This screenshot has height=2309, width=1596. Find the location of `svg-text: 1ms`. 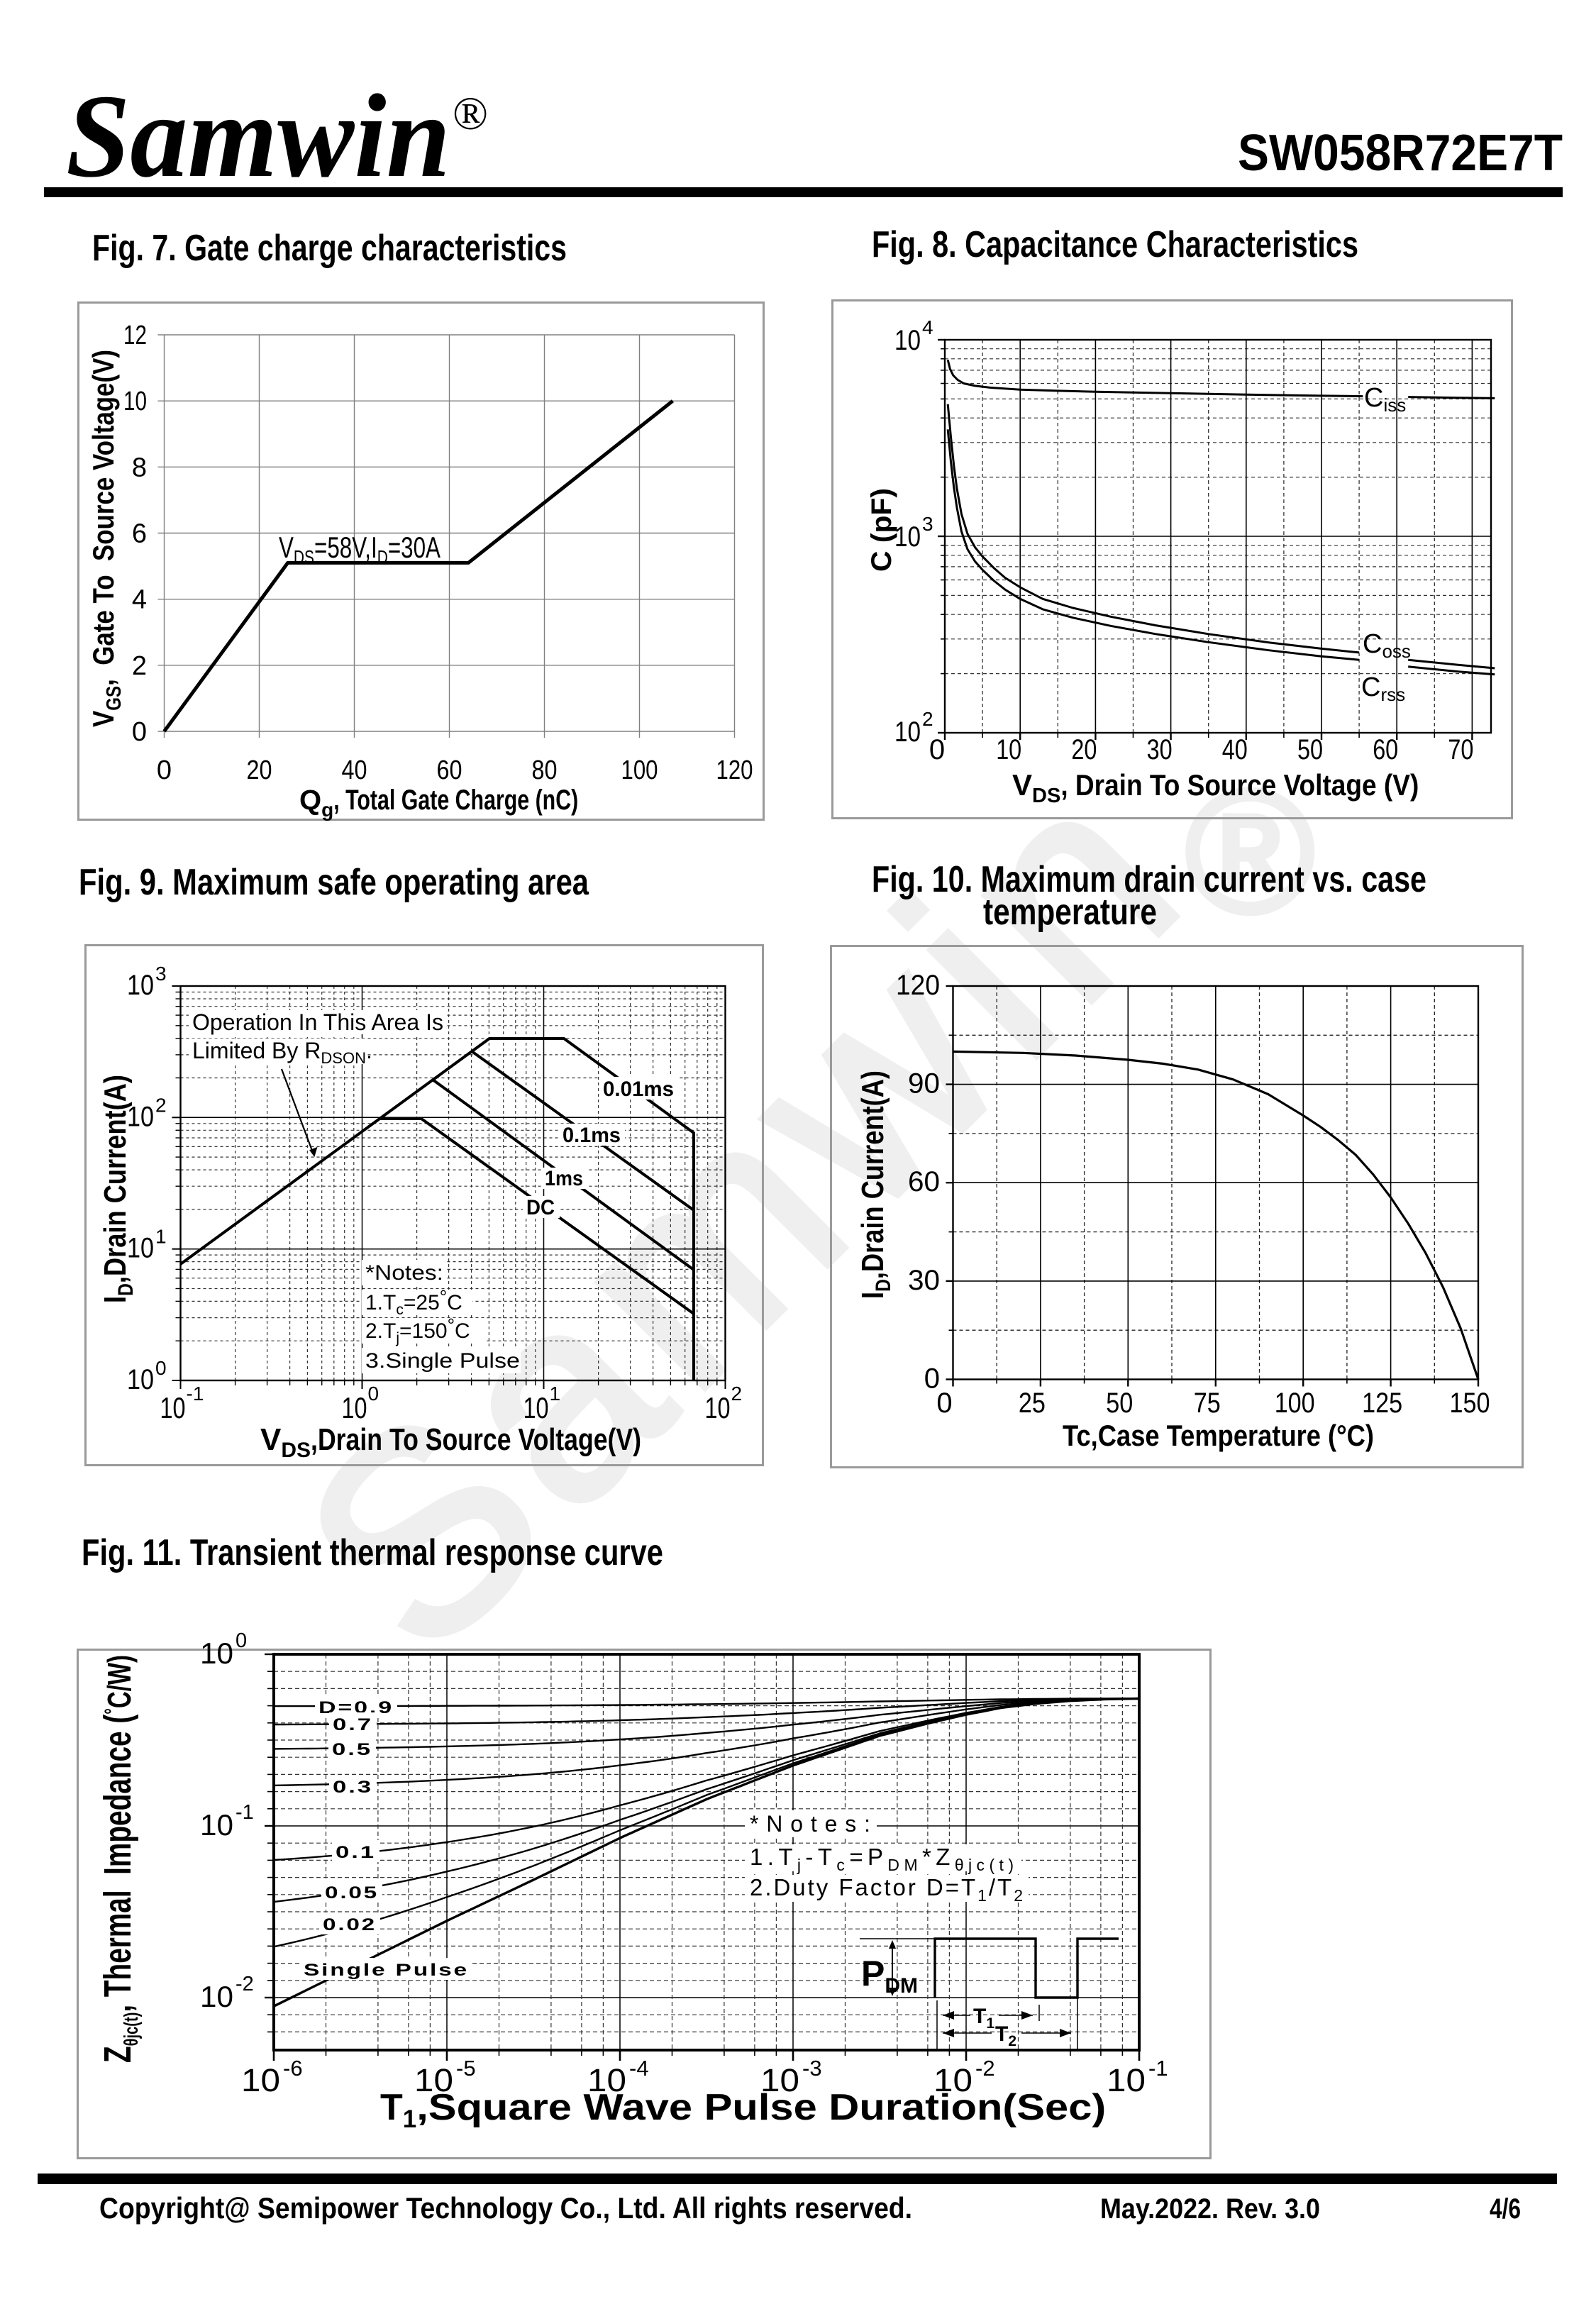

svg-text: 1ms is located at coordinates (564, 1179).